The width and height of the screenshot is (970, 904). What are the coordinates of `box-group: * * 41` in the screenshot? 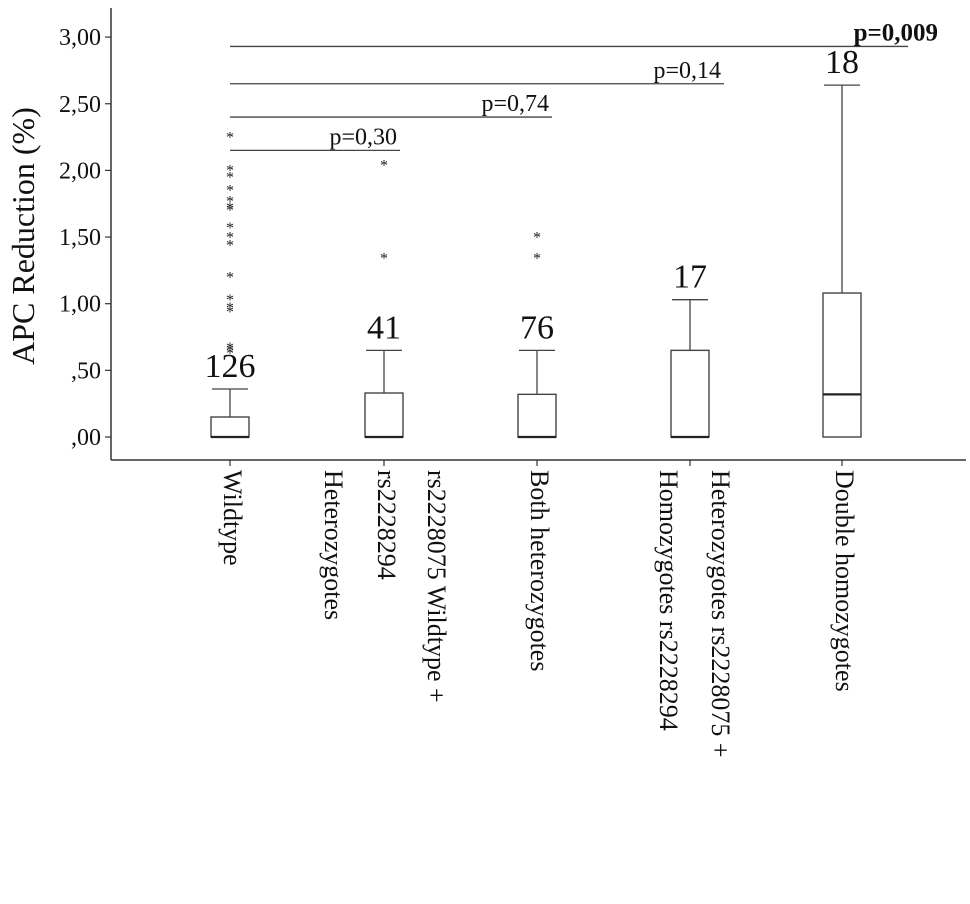 It's located at (384, 298).